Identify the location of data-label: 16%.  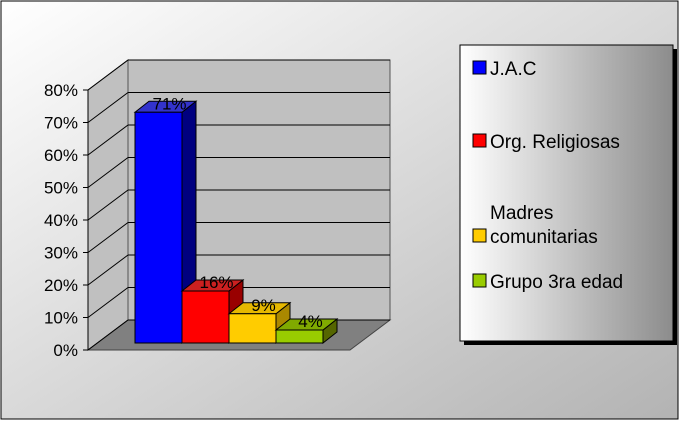
(216, 282).